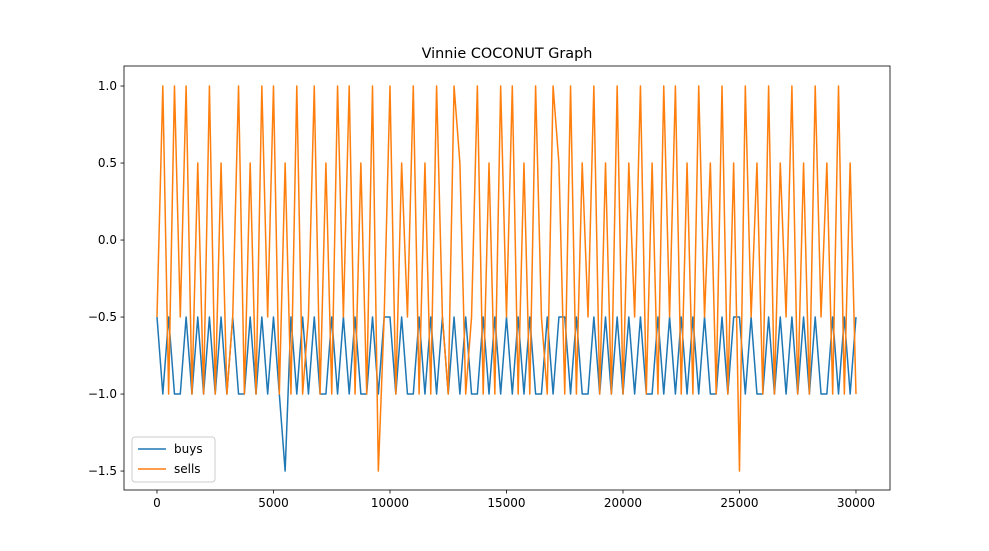  Describe the element at coordinates (107, 163) in the screenshot. I see `y-tick-label: 0.5` at that location.